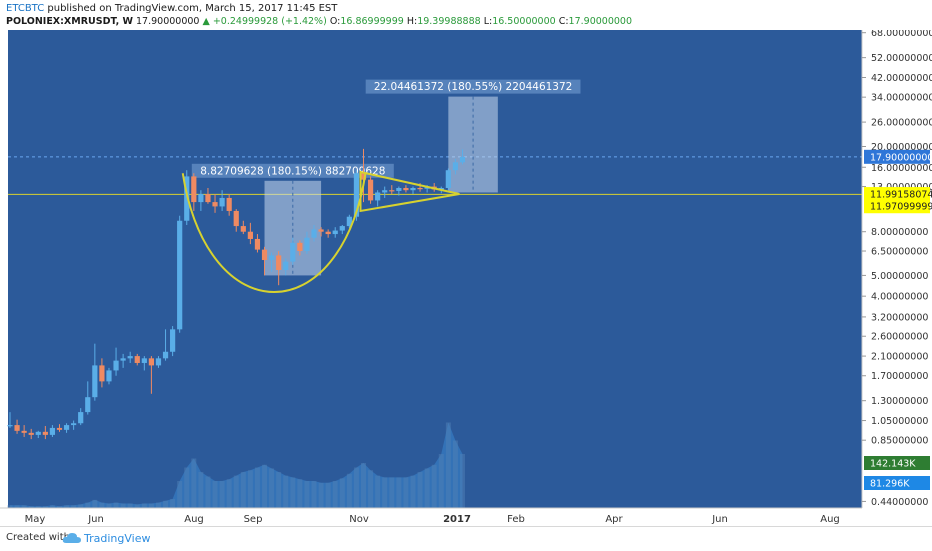 Image resolution: width=932 pixels, height=551 pixels. I want to click on y-tick-label: 3.20000000, so click(899, 317).